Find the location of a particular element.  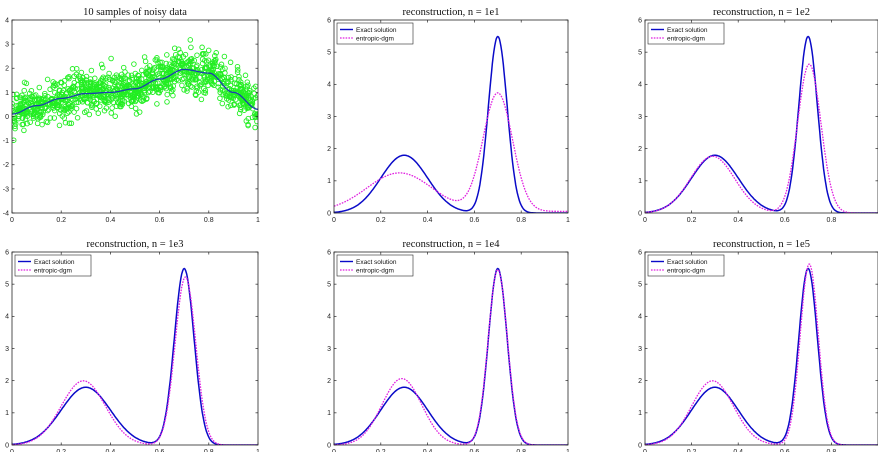

legend-box is located at coordinates (686, 33).